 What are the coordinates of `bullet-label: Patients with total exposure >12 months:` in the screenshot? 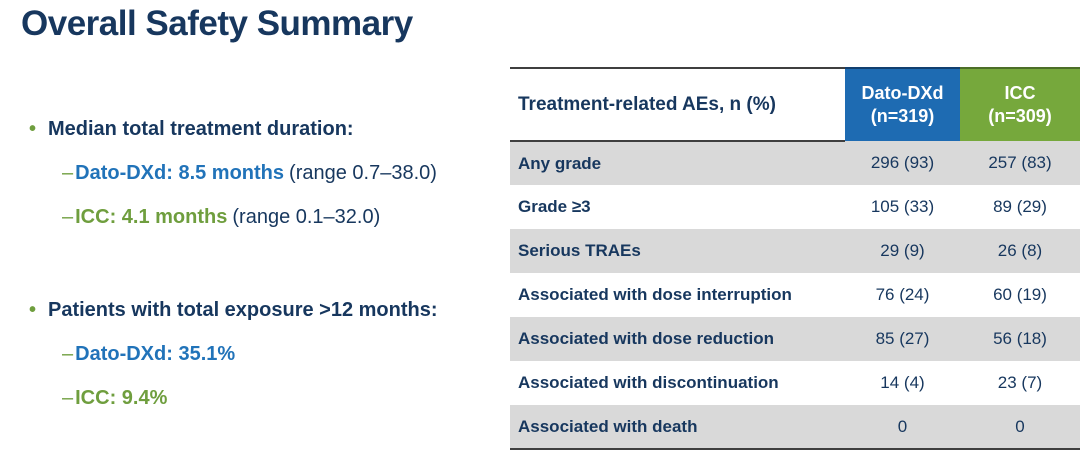 It's located at (243, 310).